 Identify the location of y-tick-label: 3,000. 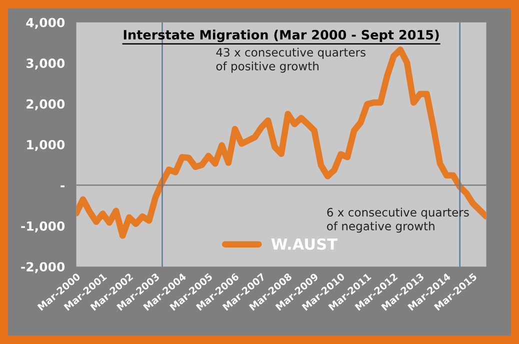
(45, 64).